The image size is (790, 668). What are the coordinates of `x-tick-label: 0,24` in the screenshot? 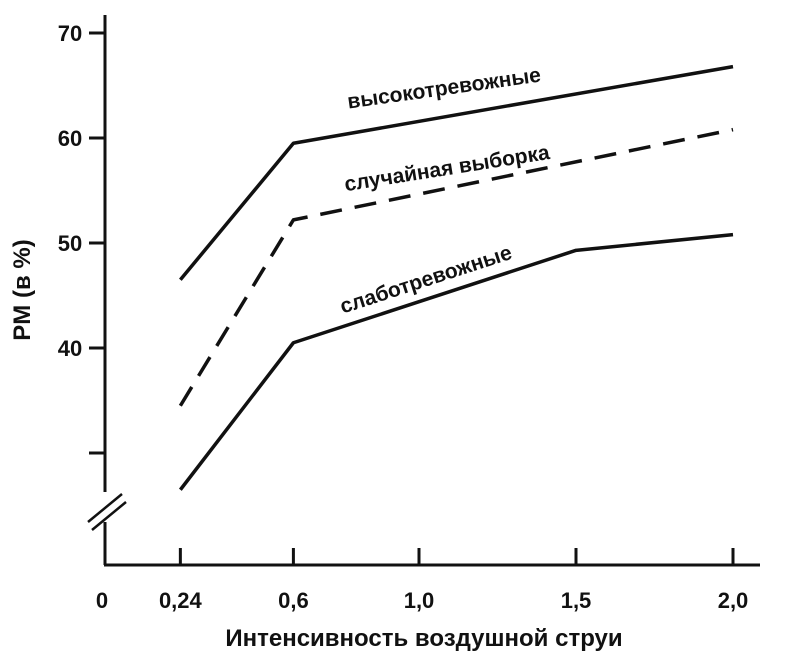 It's located at (181, 600).